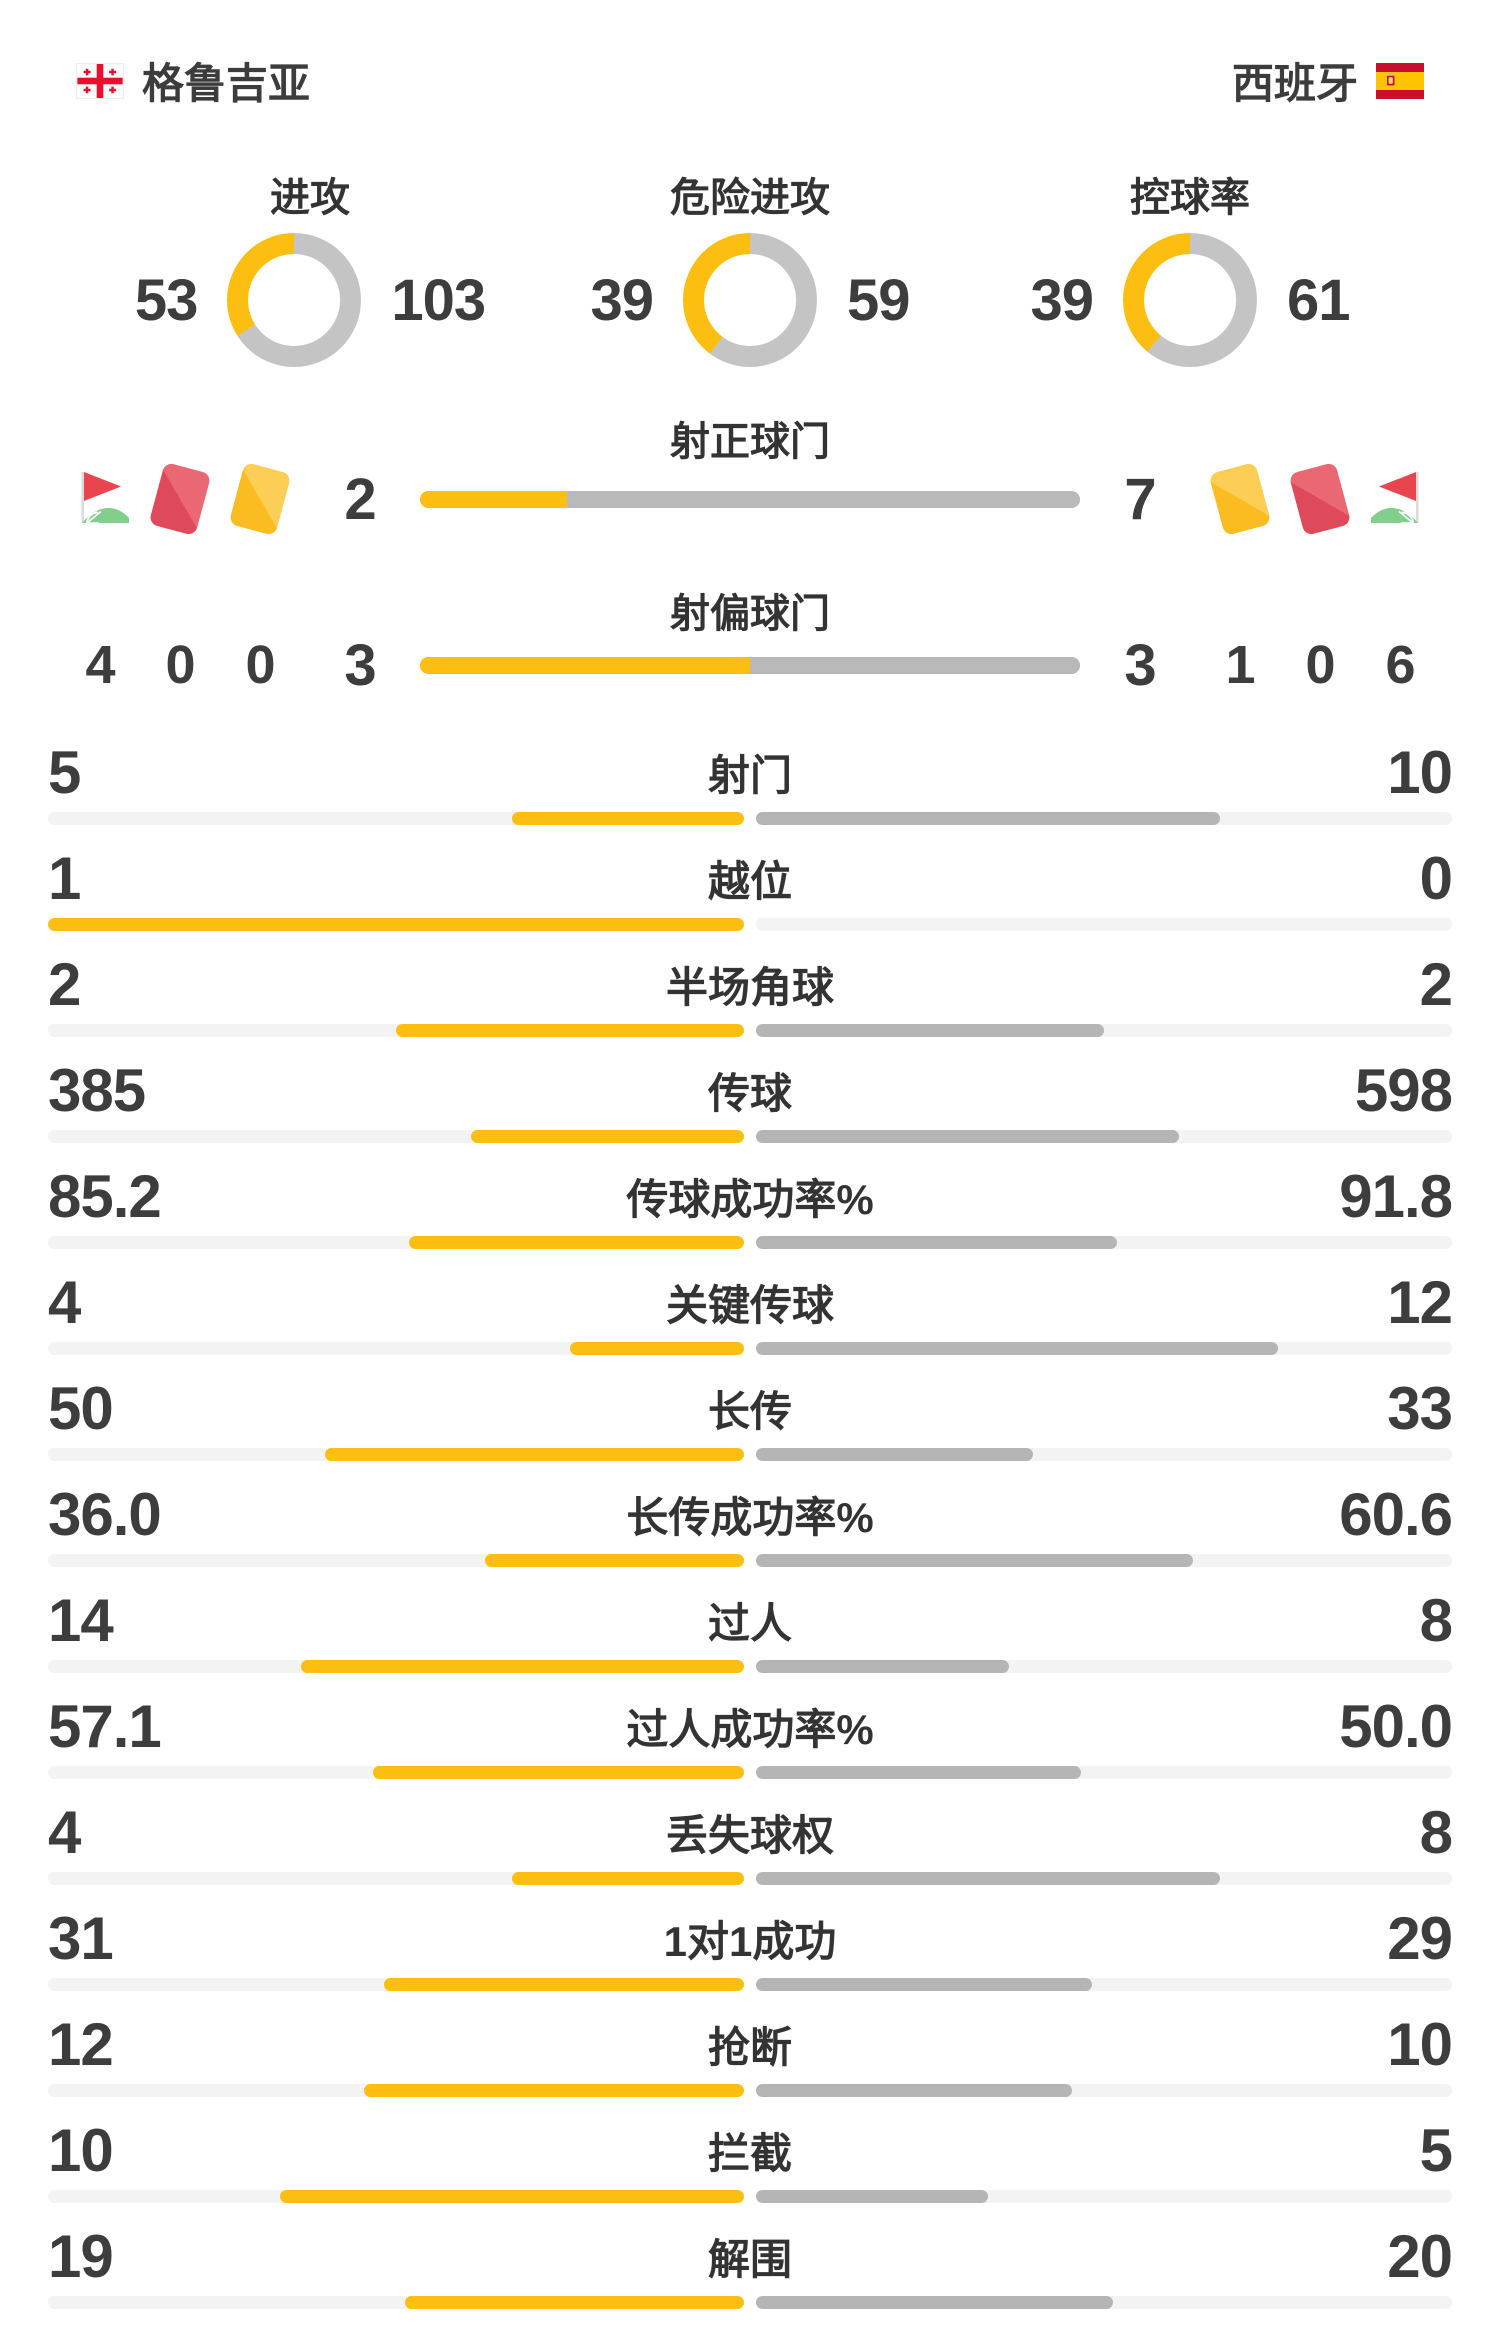 The width and height of the screenshot is (1500, 2350). I want to click on donut-section: 进攻 53 103 危险进攻 39 59 控球率 39 61, so click(750, 266).